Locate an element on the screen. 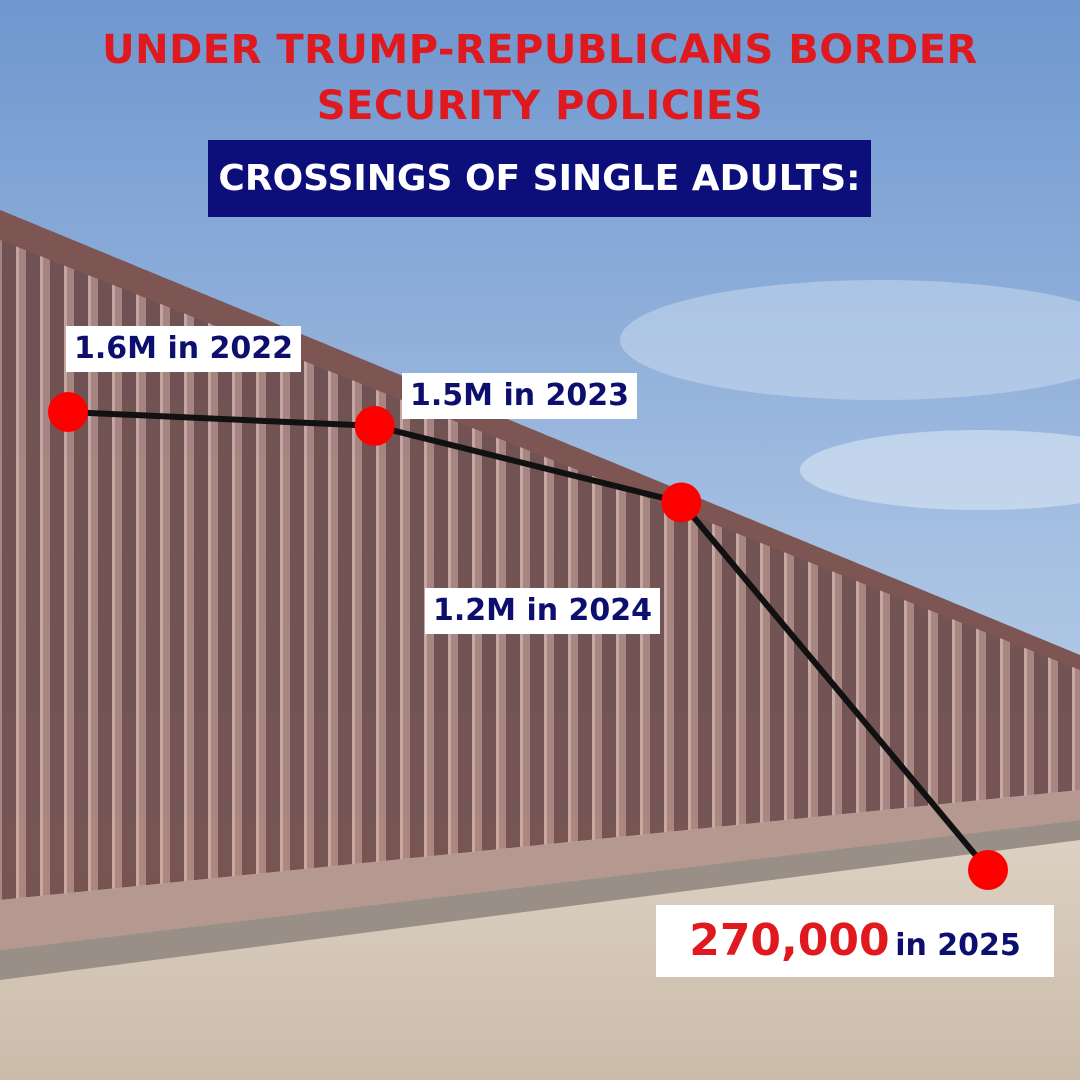  data-label-2023: 1.5M in 2023 is located at coordinates (520, 396).